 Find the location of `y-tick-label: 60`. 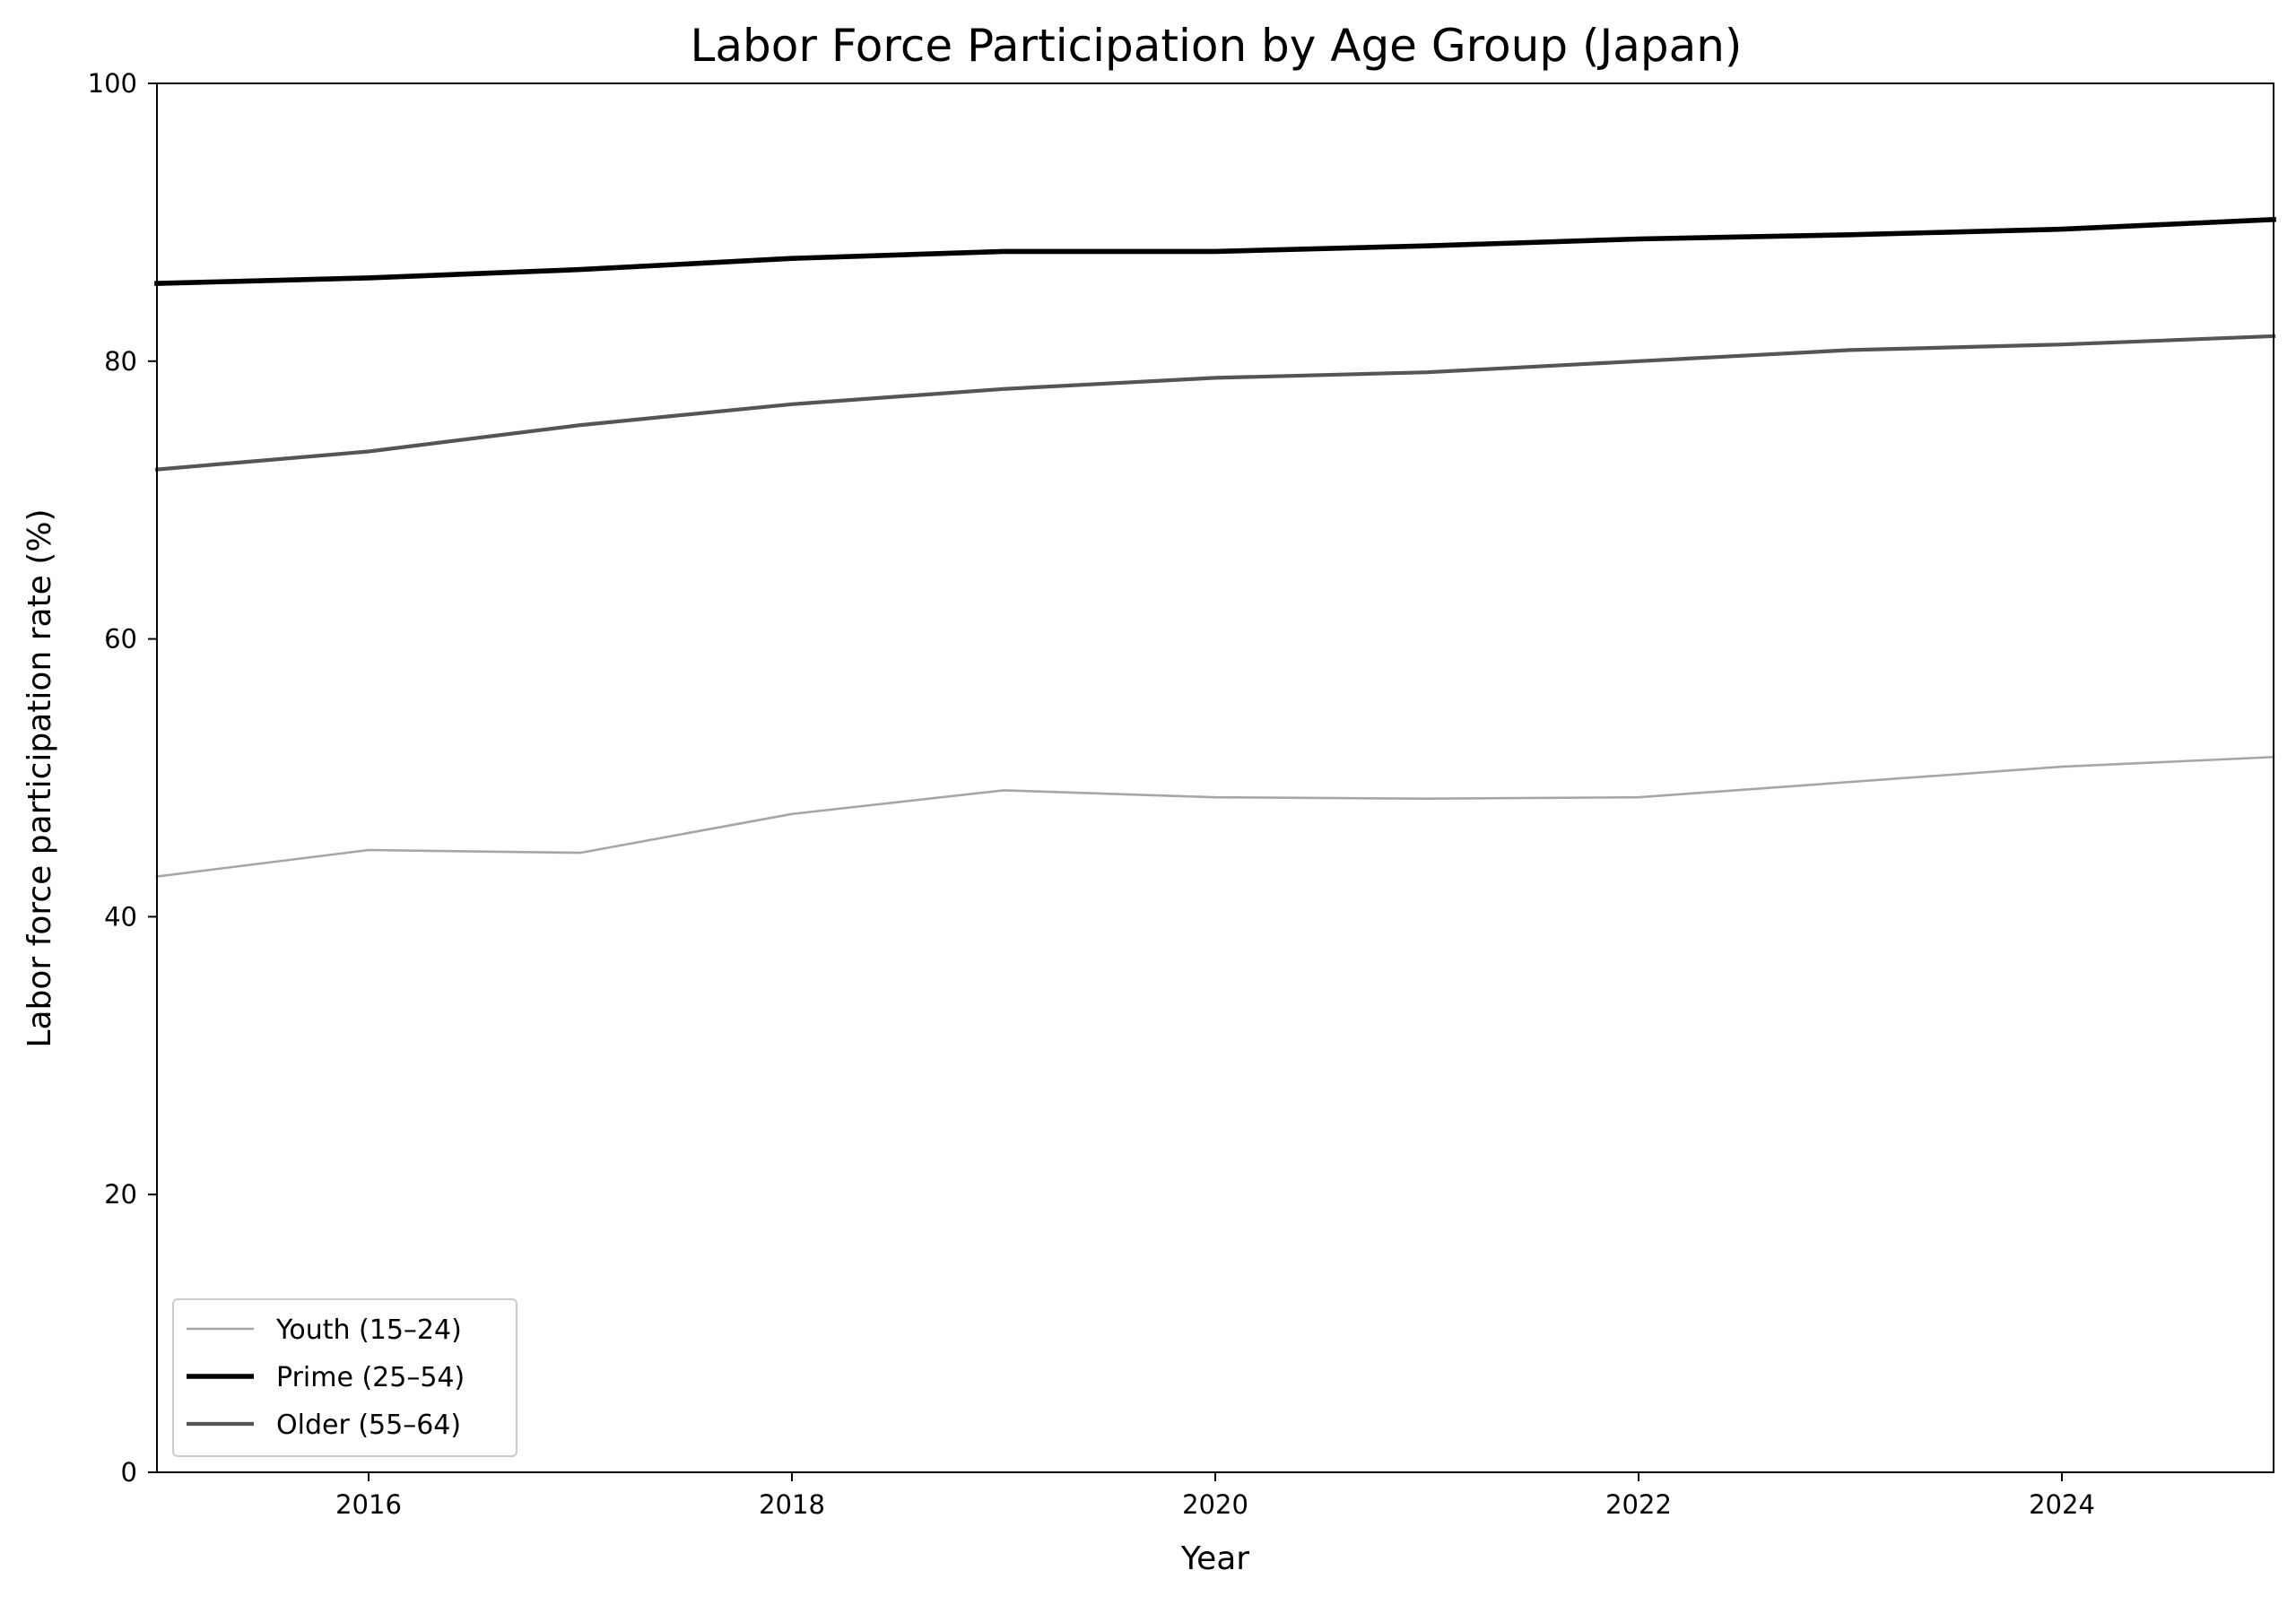

y-tick-label: 60 is located at coordinates (120, 639).